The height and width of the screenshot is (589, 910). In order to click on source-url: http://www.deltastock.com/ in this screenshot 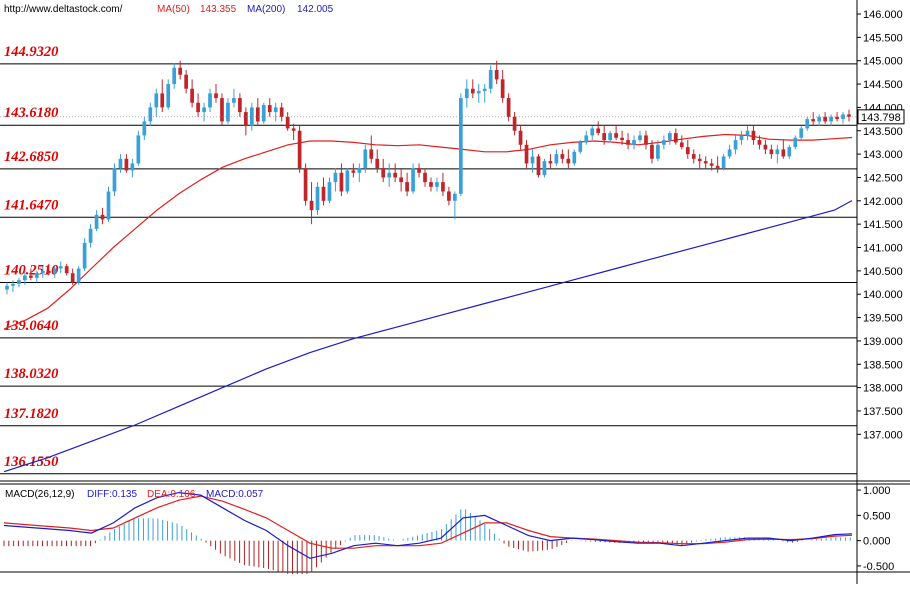, I will do `click(63, 9)`.